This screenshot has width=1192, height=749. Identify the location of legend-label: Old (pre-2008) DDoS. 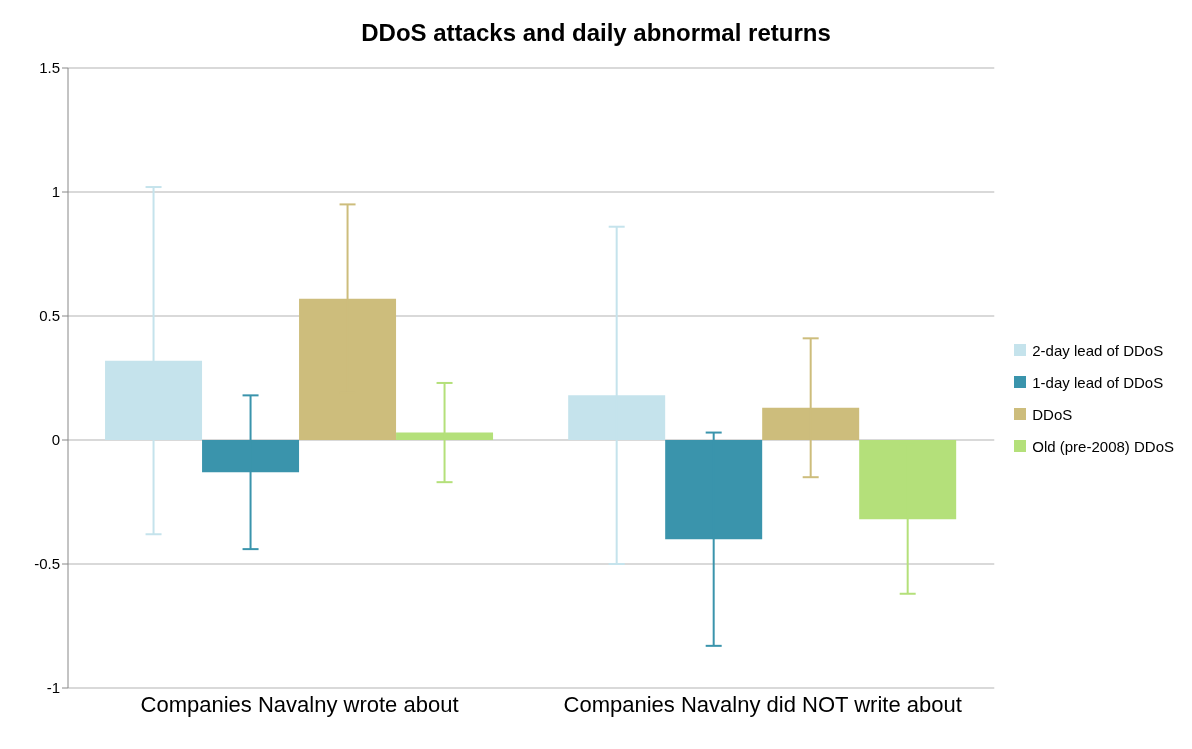
(1103, 446).